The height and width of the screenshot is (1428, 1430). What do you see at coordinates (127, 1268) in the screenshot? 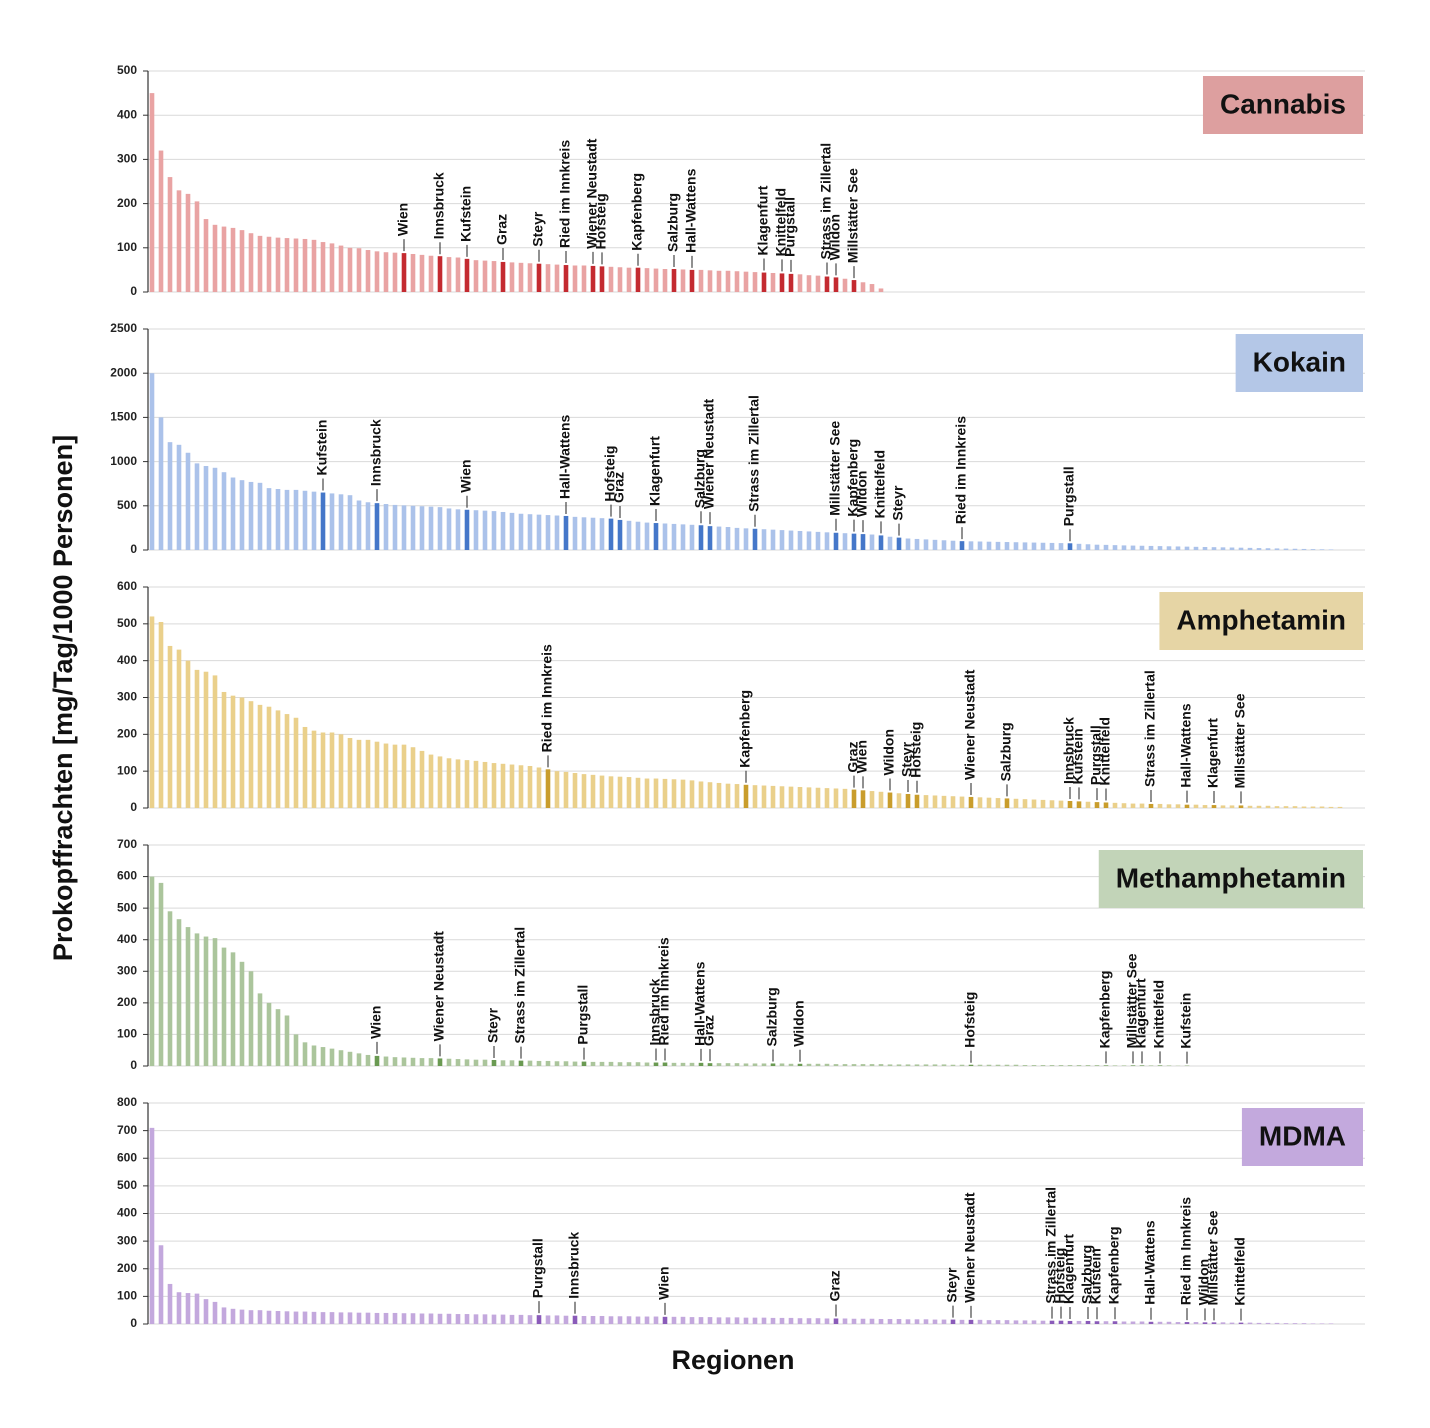
I see `y-tick-label: 200` at bounding box center [127, 1268].